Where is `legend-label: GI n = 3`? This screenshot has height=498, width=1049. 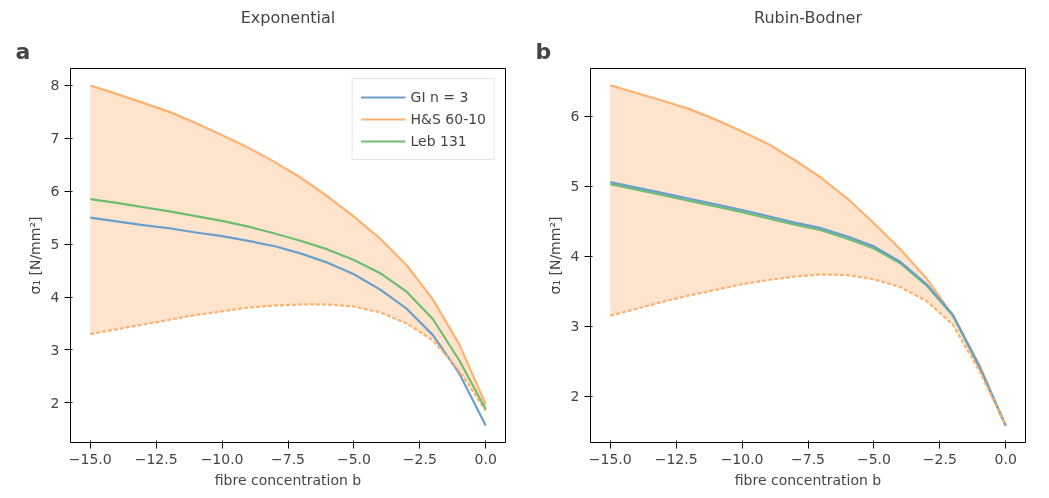 legend-label: GI n = 3 is located at coordinates (439, 97).